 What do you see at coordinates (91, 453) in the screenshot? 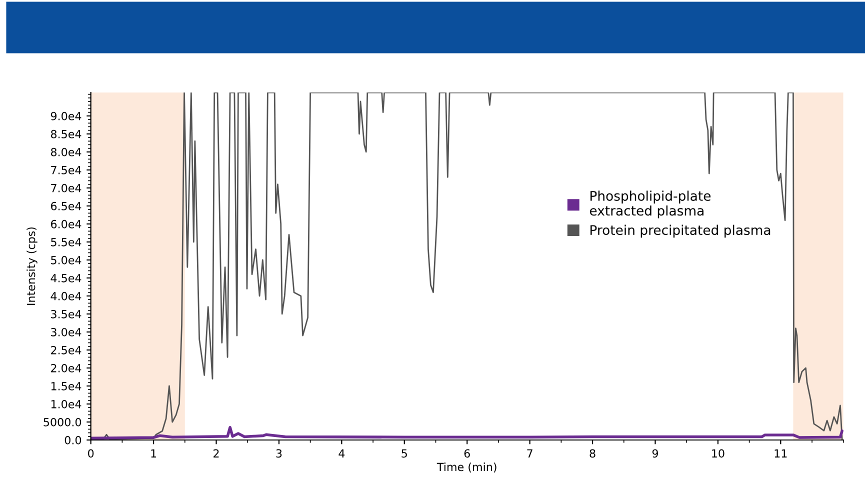
I see `x-tick-label: 0` at bounding box center [91, 453].